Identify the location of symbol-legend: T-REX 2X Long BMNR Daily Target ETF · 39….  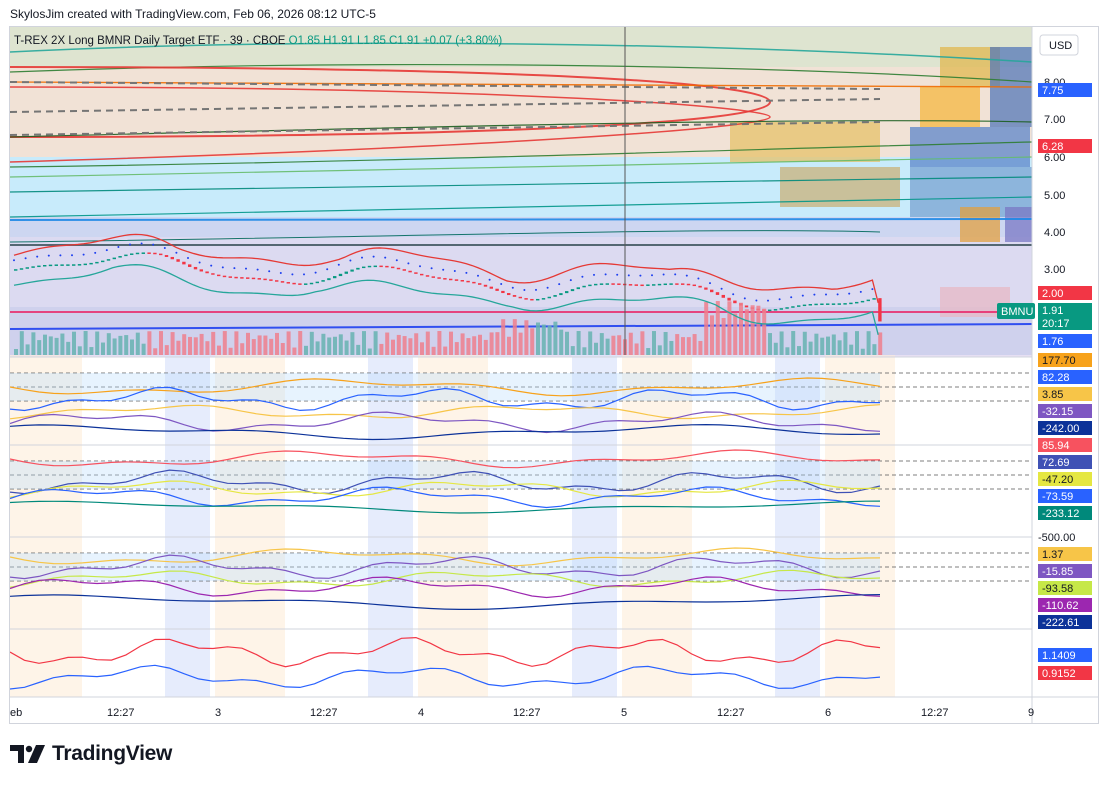
(258, 41).